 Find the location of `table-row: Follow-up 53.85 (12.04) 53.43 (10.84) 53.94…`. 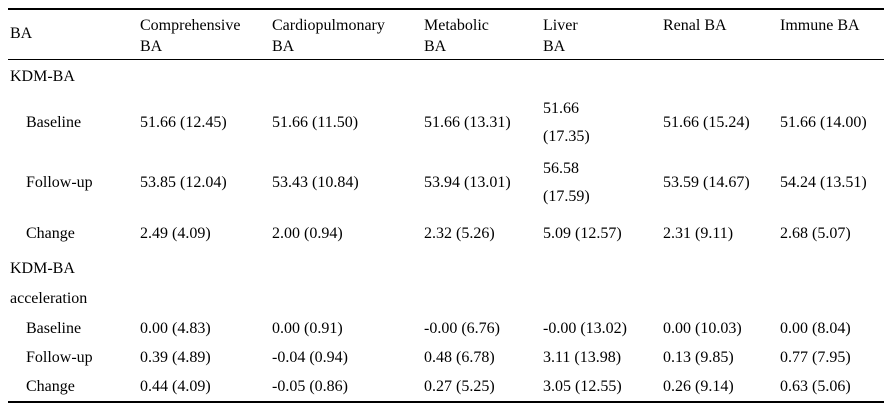

table-row: Follow-up 53.85 (12.04) 53.43 (10.84) 53.94… is located at coordinates (446, 183).